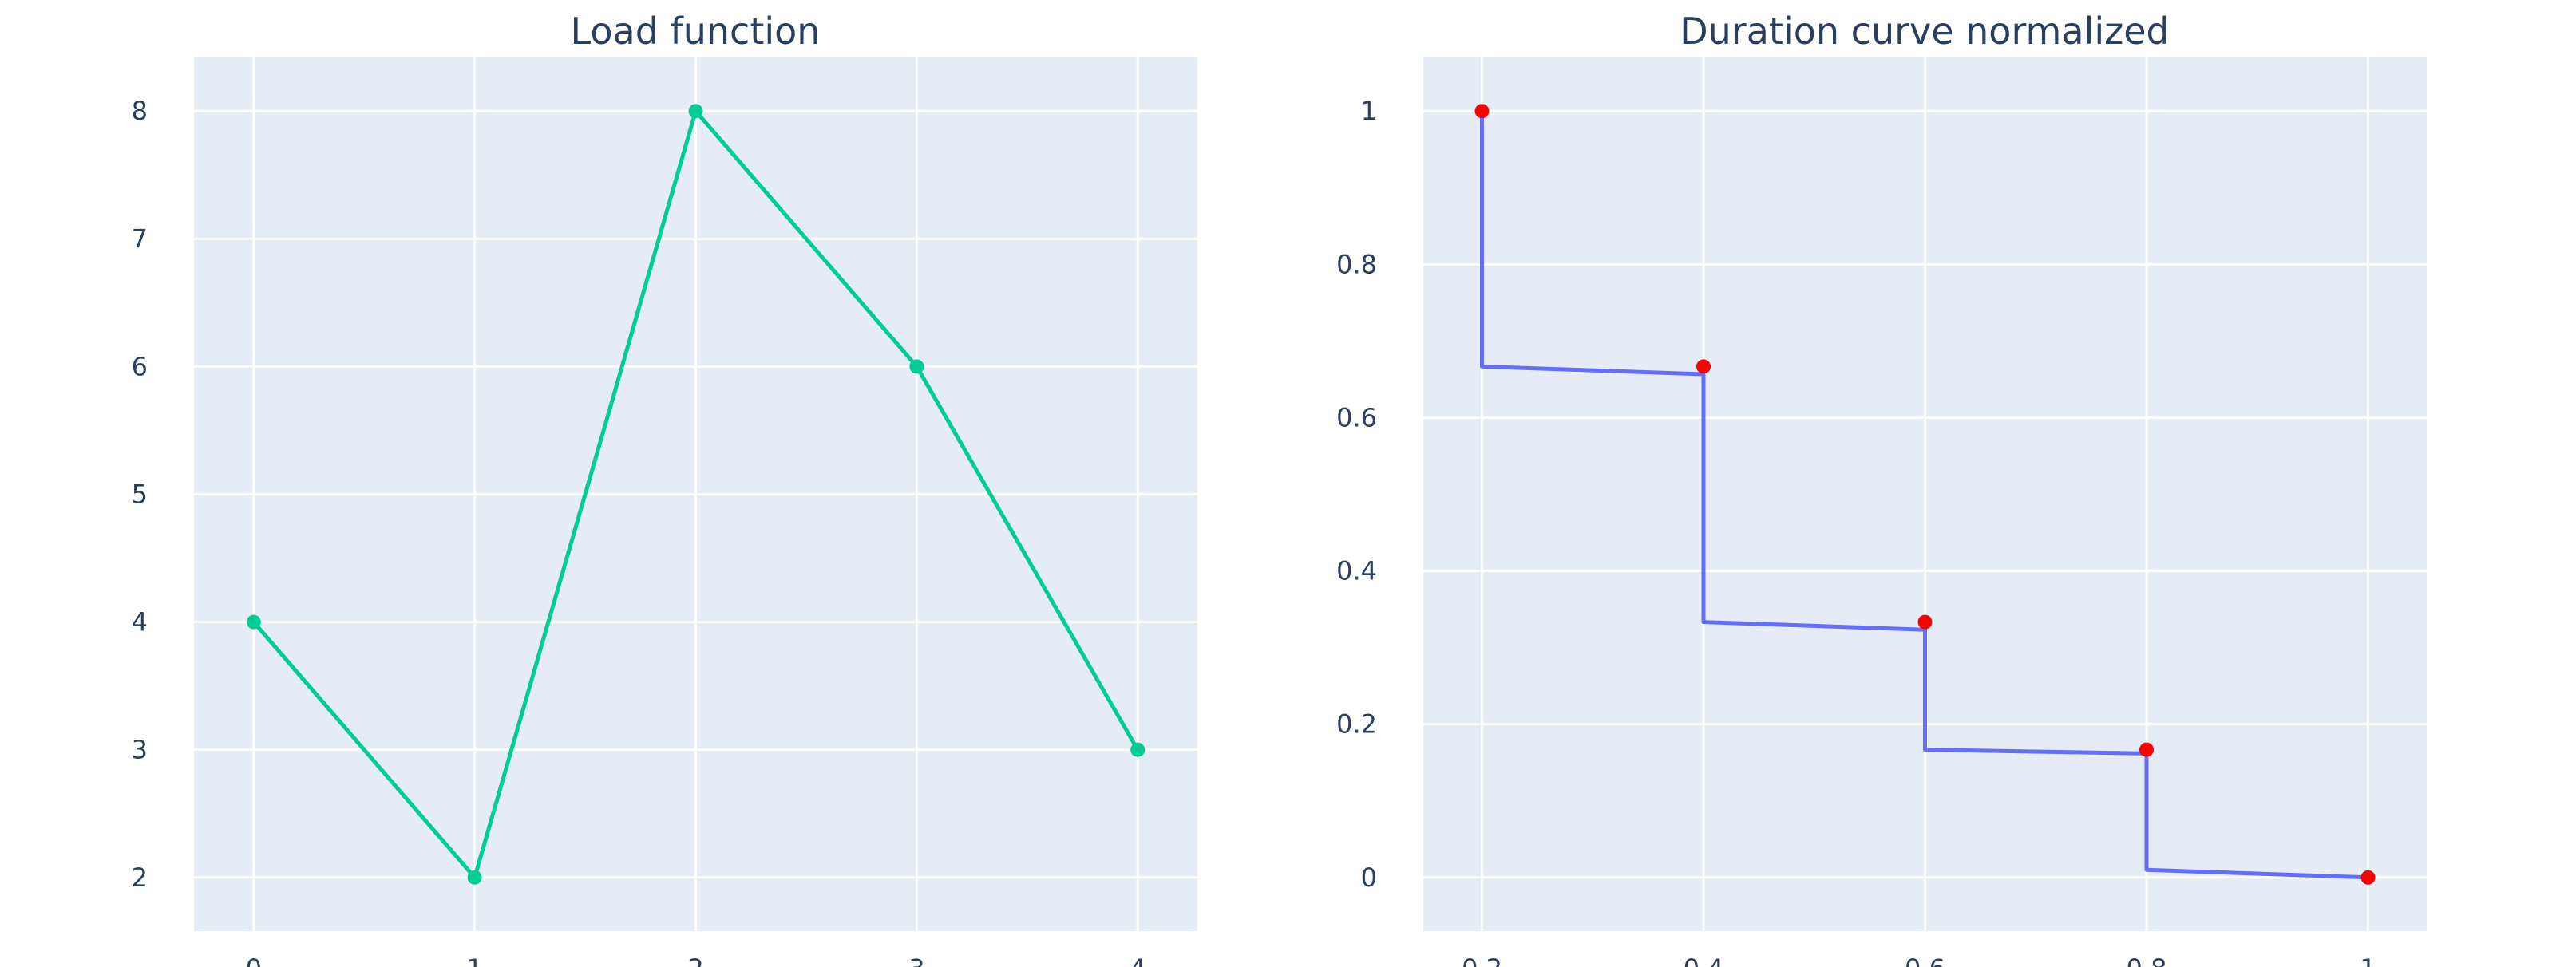  I want to click on y-tick-label: 7, so click(140, 238).